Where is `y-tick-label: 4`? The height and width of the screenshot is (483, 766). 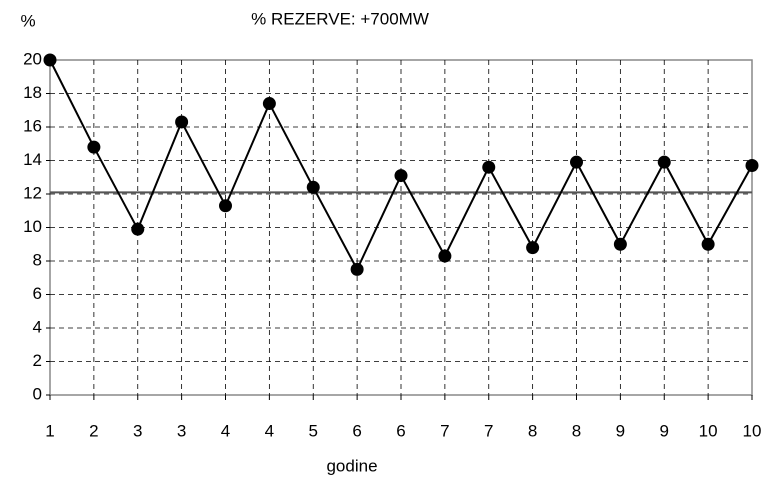
y-tick-label: 4 is located at coordinates (37, 326).